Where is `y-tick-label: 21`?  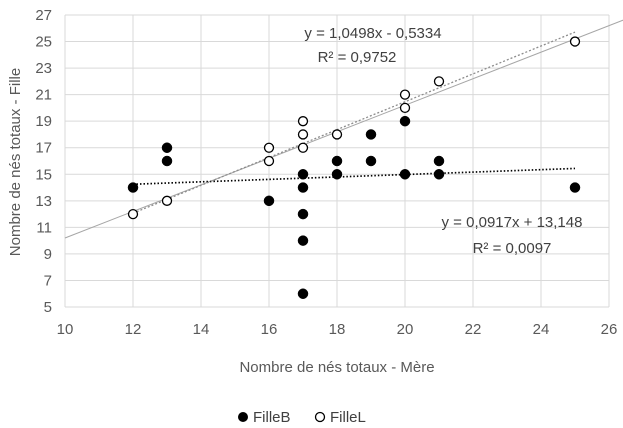 y-tick-label: 21 is located at coordinates (43, 95).